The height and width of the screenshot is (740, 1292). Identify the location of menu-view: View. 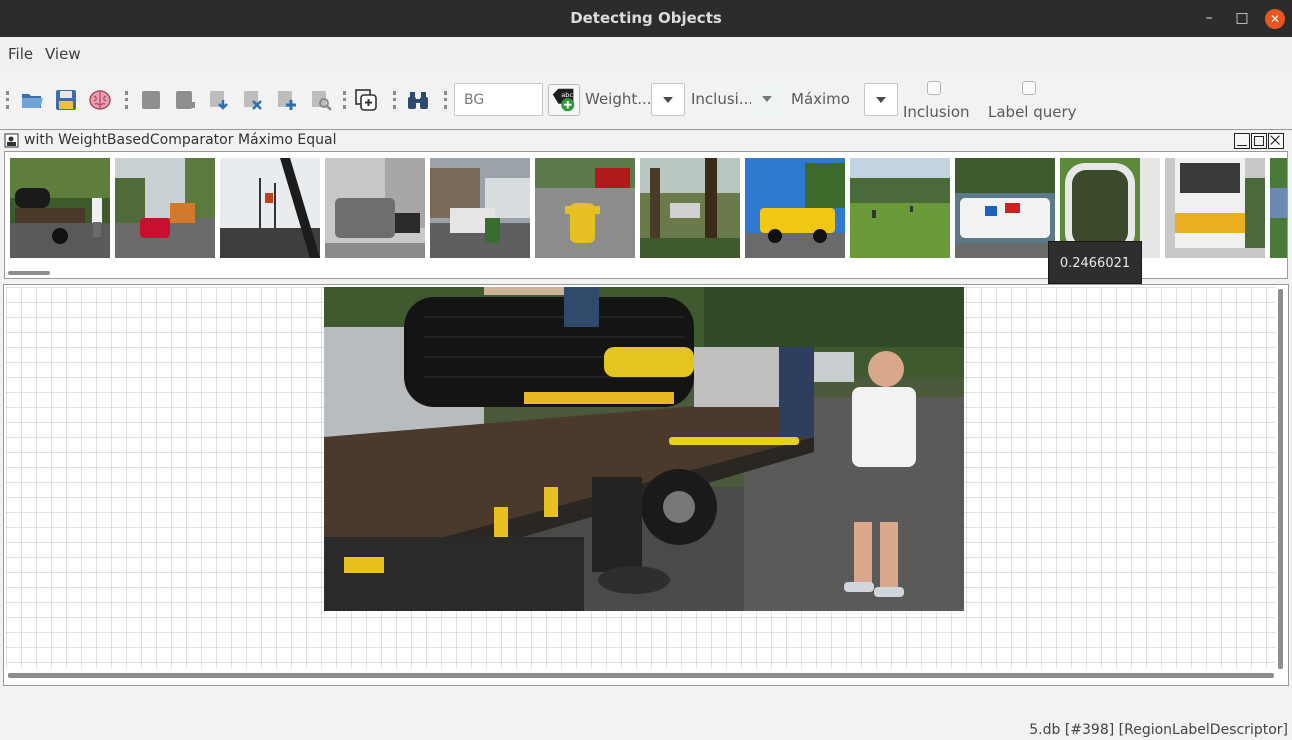
(63, 54).